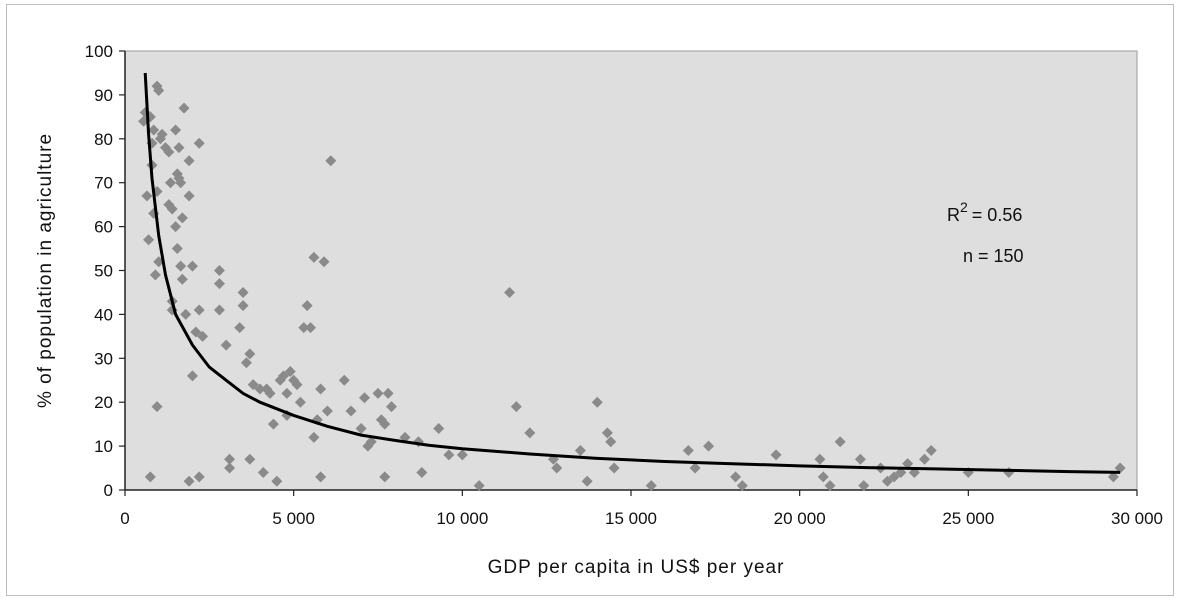 This screenshot has height=601, width=1180. I want to click on x-axis-ticks: 0 5 000 10 000 15 000 20 000 25 000 30 000, so click(641, 509).